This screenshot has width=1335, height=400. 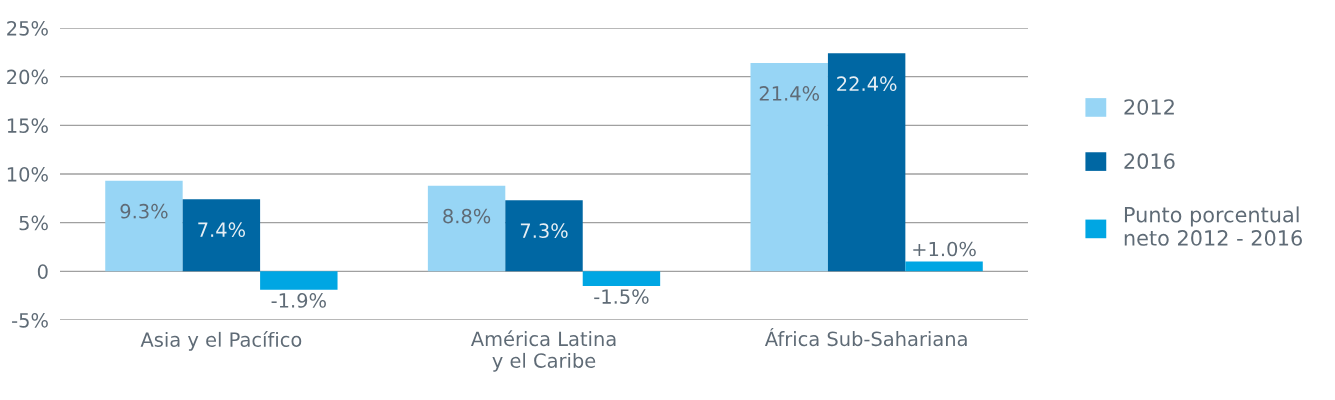 What do you see at coordinates (1149, 107) in the screenshot?
I see `legend-label: 2012` at bounding box center [1149, 107].